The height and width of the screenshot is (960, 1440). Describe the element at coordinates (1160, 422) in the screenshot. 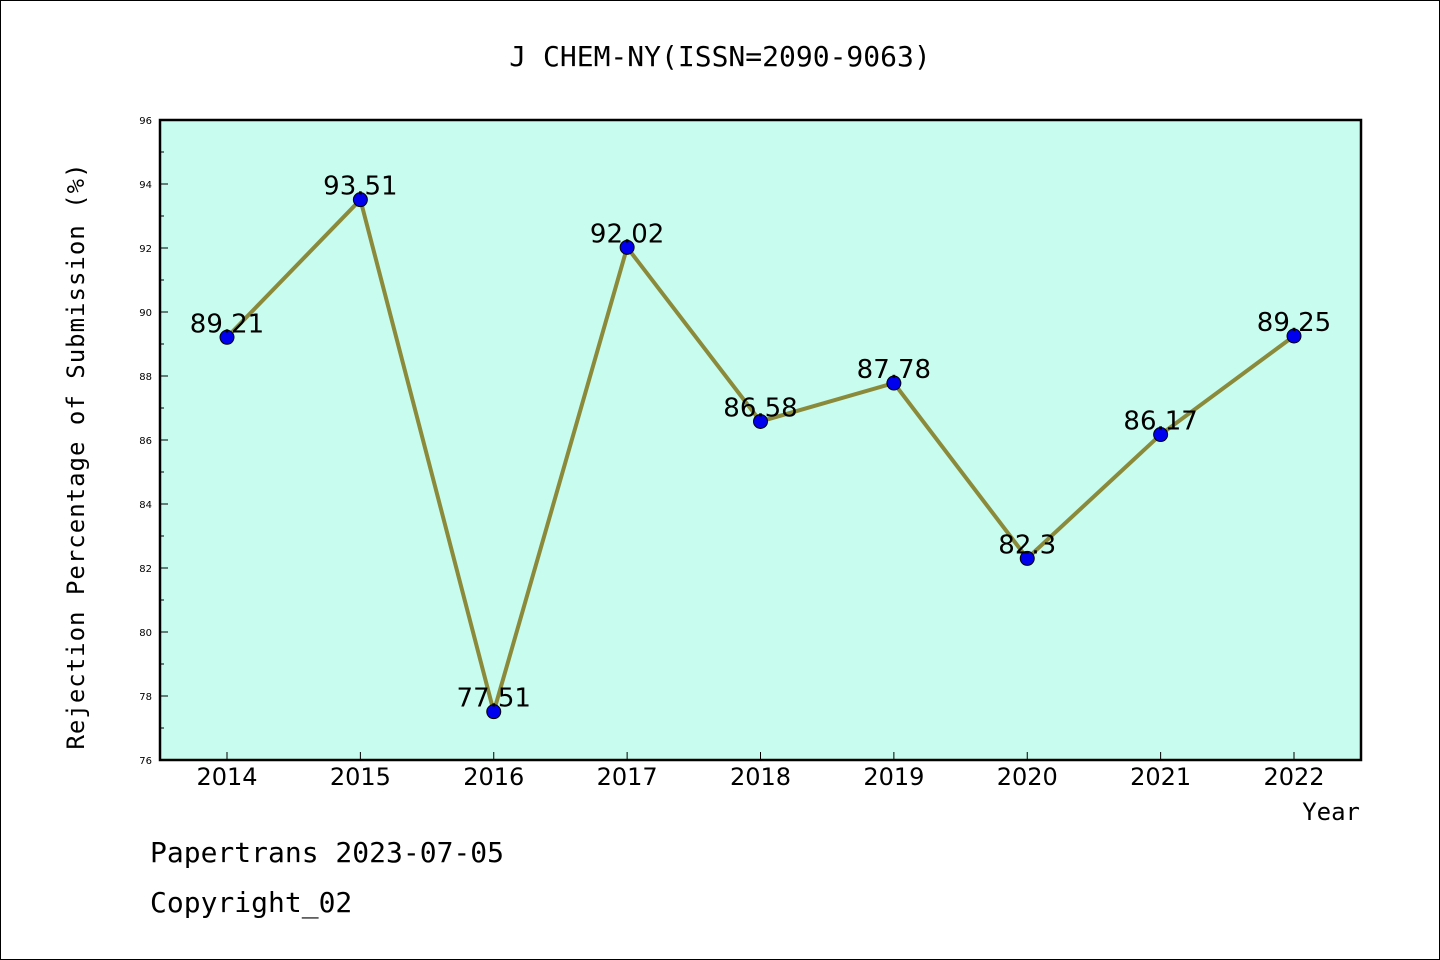

I see `data-label: 86.17` at that location.